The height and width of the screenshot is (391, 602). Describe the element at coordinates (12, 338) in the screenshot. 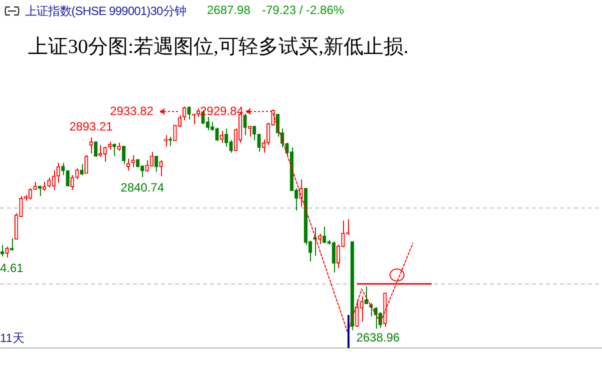

I see `text: 11天` at that location.